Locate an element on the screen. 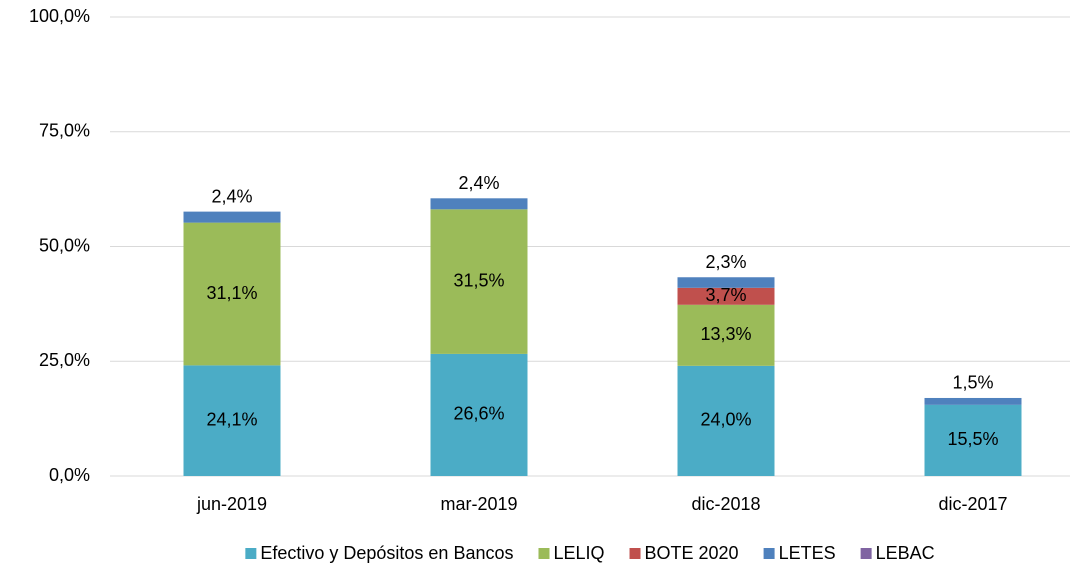  data-label: 31,1% is located at coordinates (231, 293).